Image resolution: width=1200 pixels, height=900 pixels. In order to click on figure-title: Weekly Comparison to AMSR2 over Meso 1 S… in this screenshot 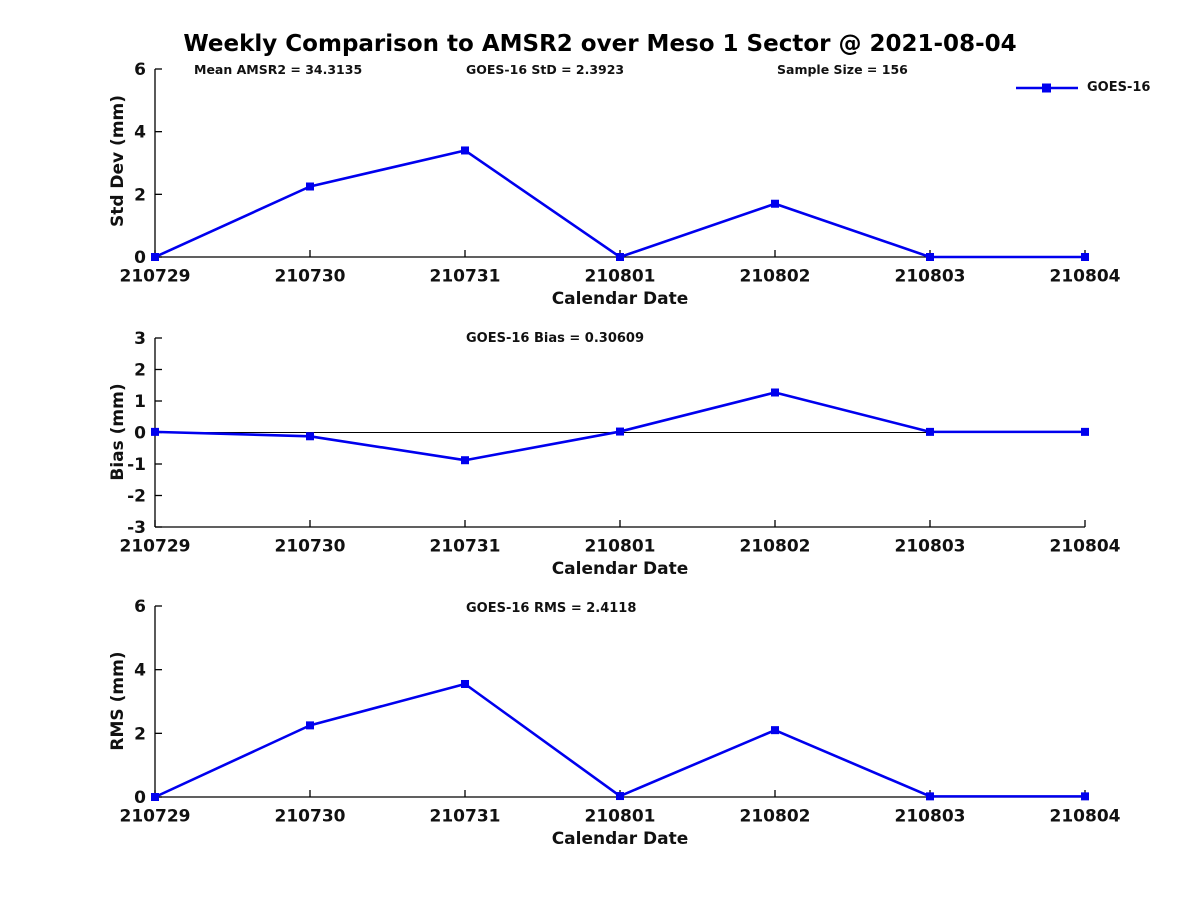, I will do `click(600, 44)`.